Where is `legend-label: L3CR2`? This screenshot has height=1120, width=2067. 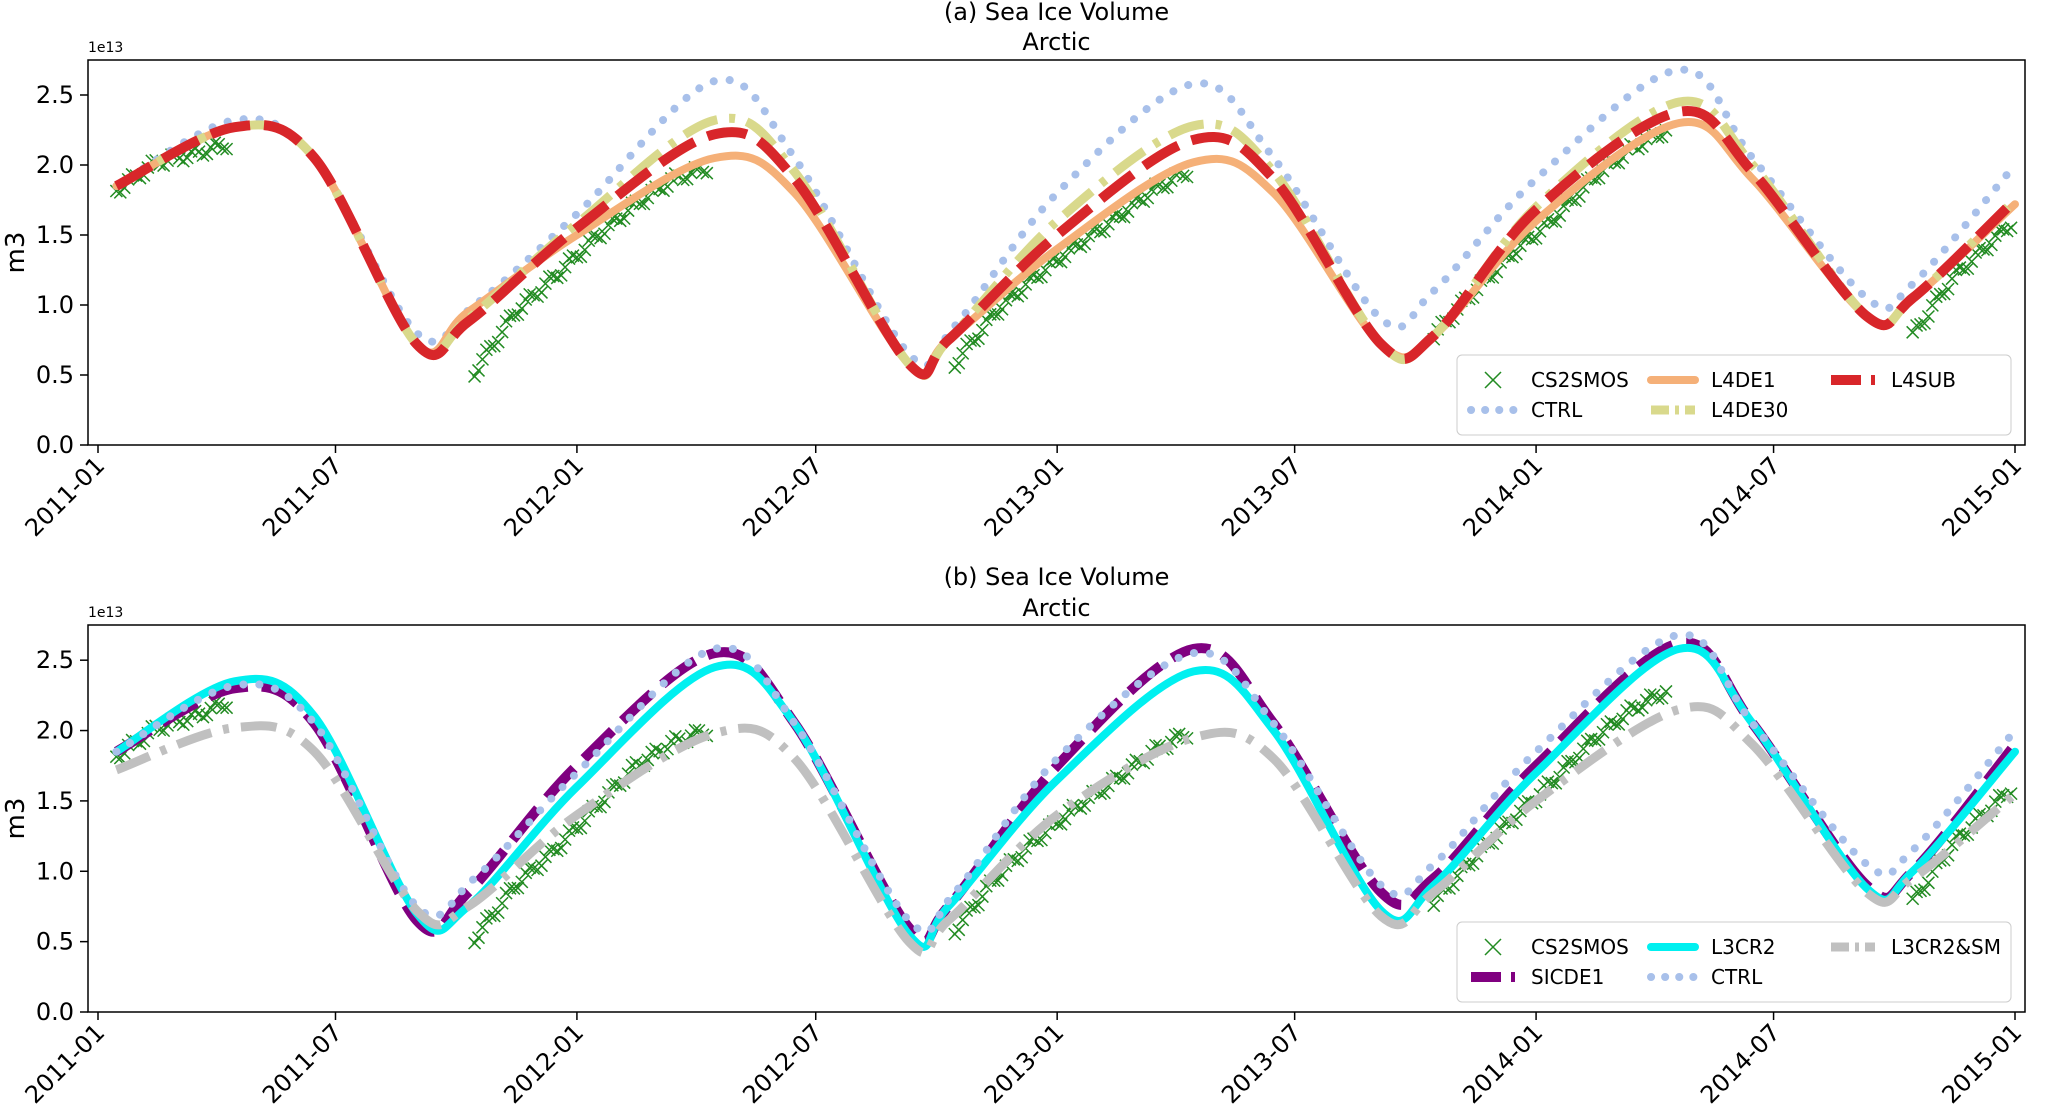
legend-label: L3CR2 is located at coordinates (1743, 947).